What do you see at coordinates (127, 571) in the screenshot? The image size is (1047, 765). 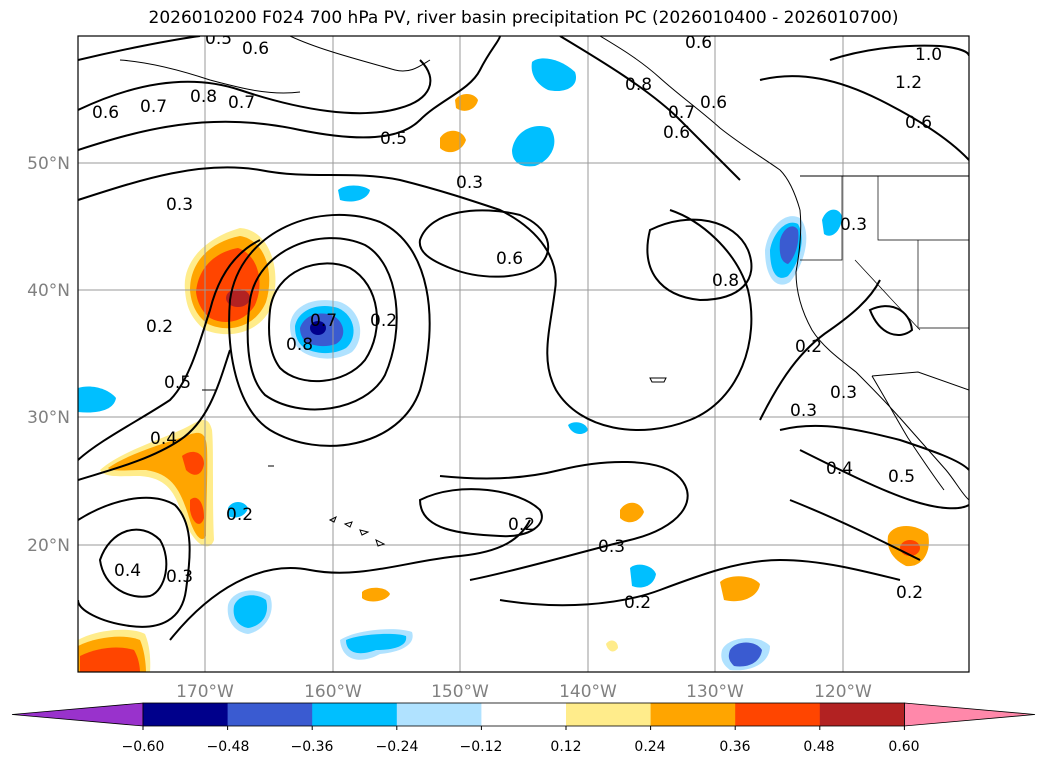 I see `contour-label-28: 0.4` at bounding box center [127, 571].